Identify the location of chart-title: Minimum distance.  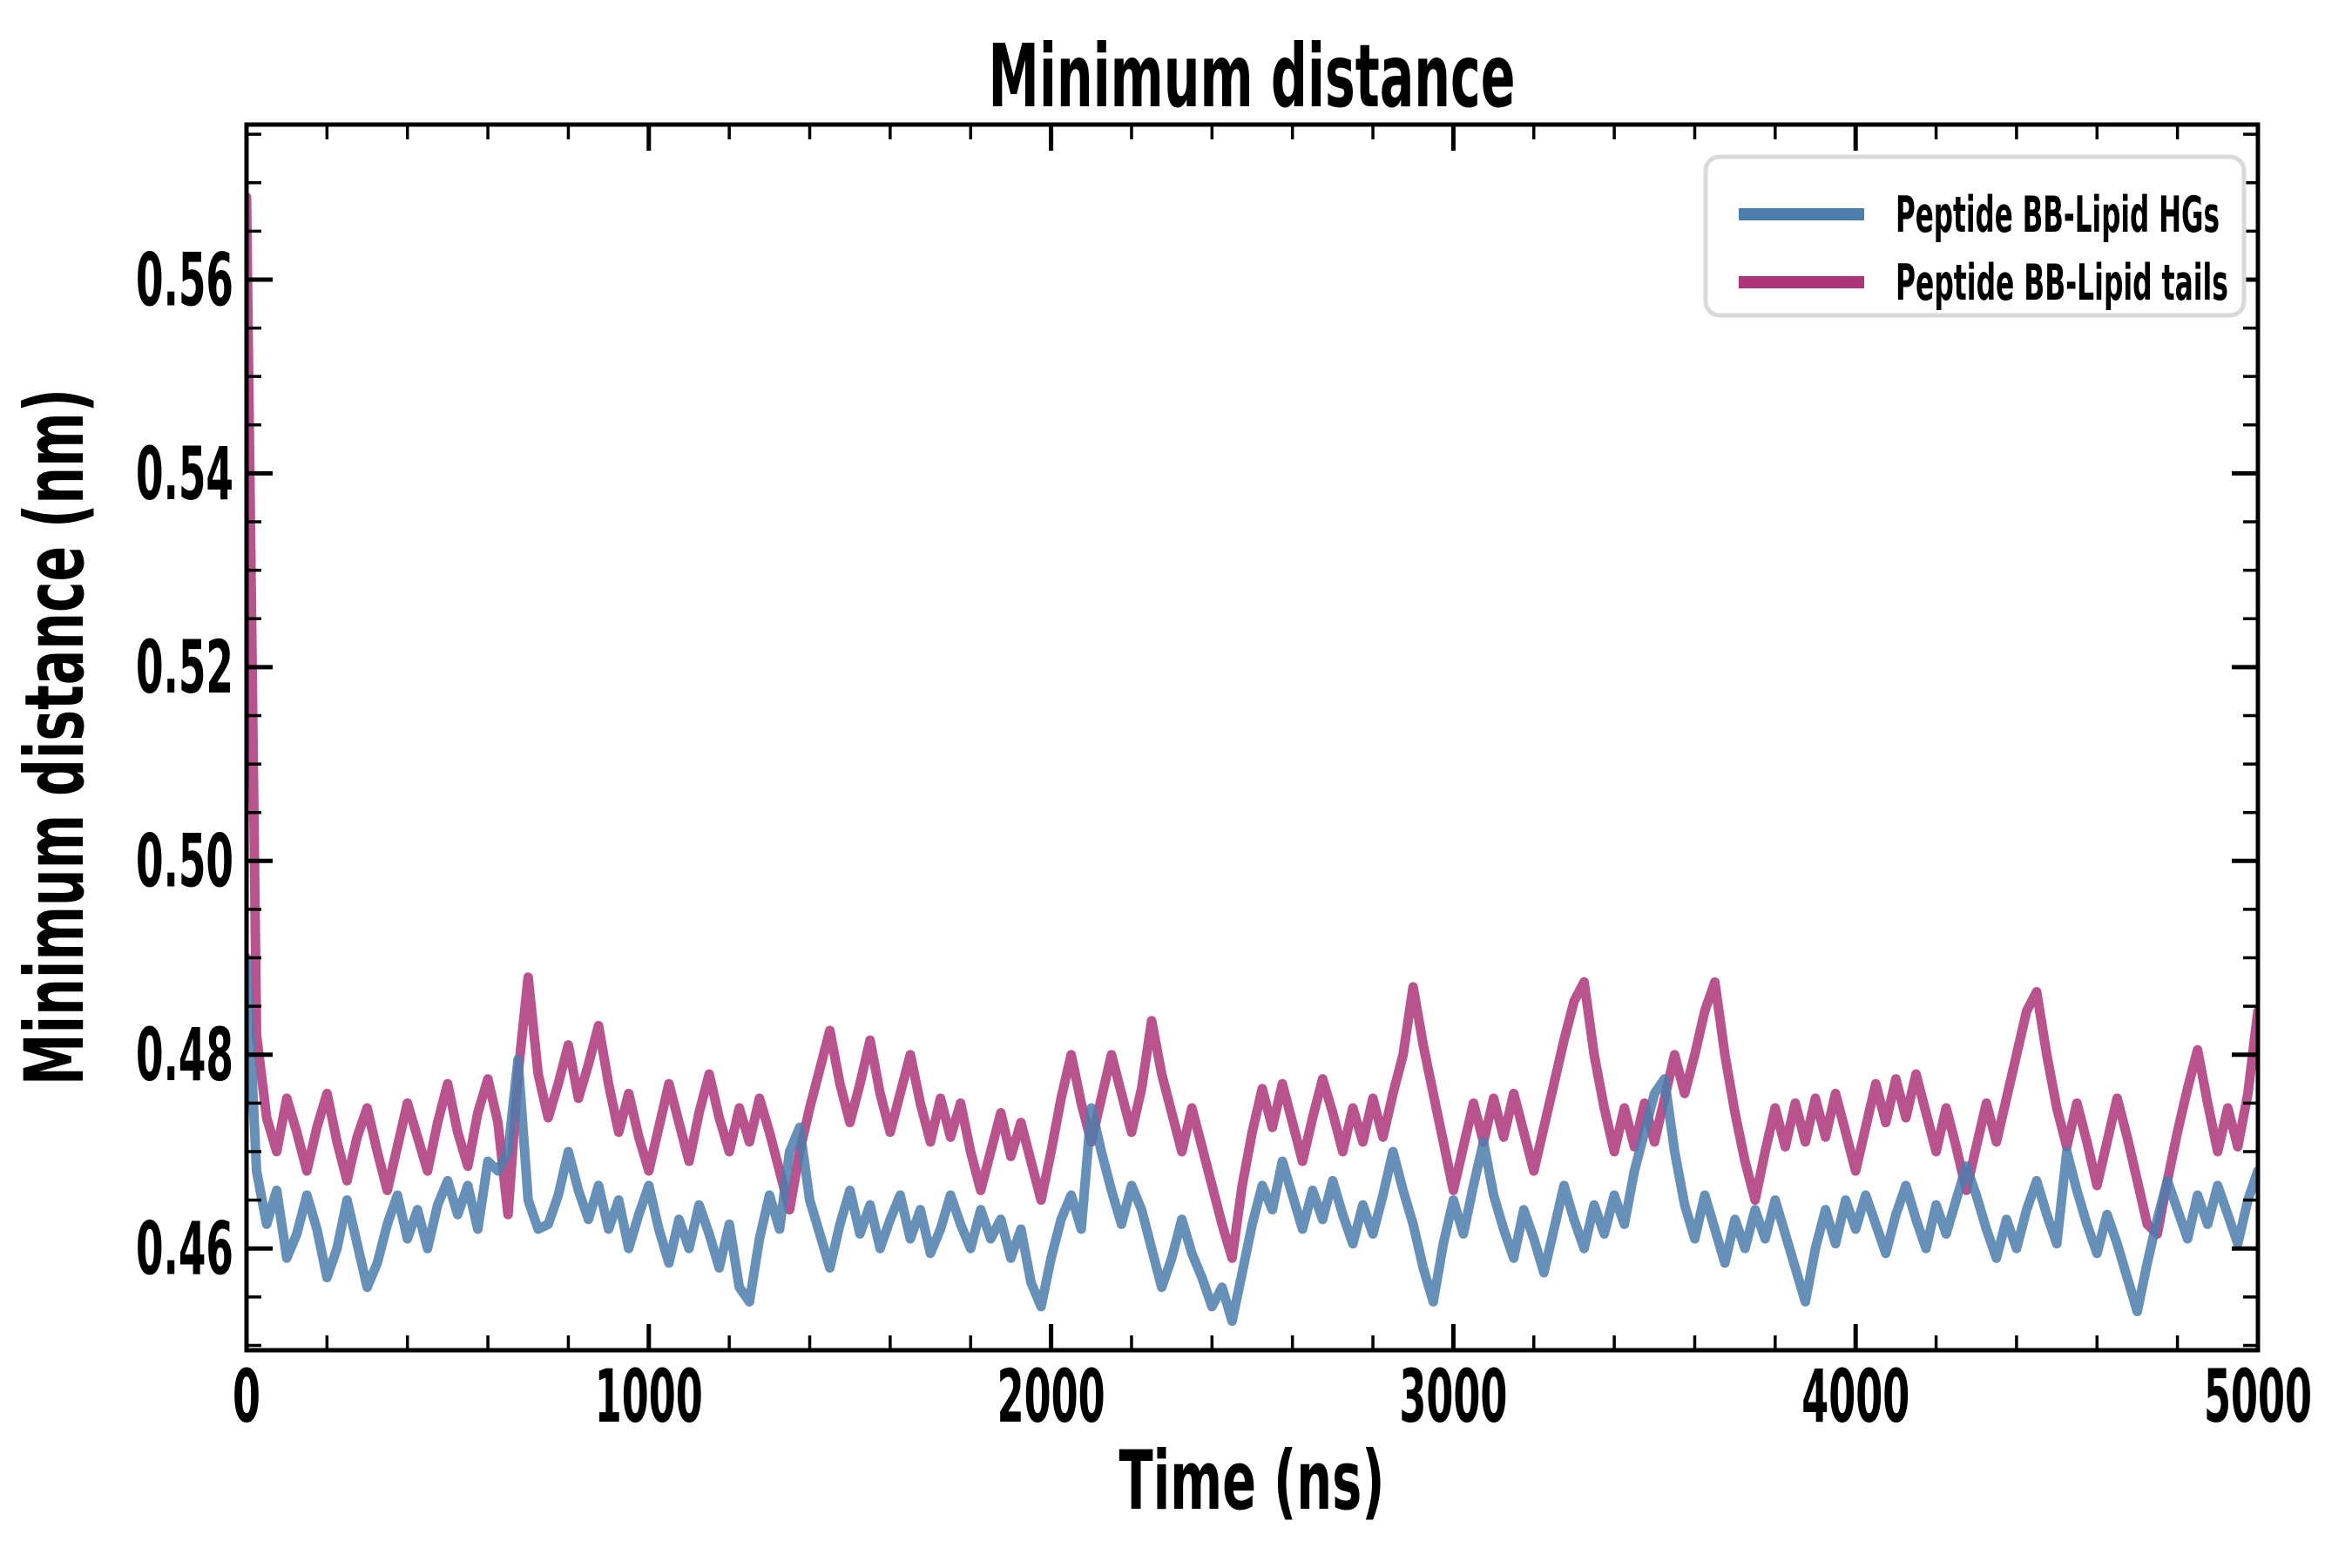
(1252, 76).